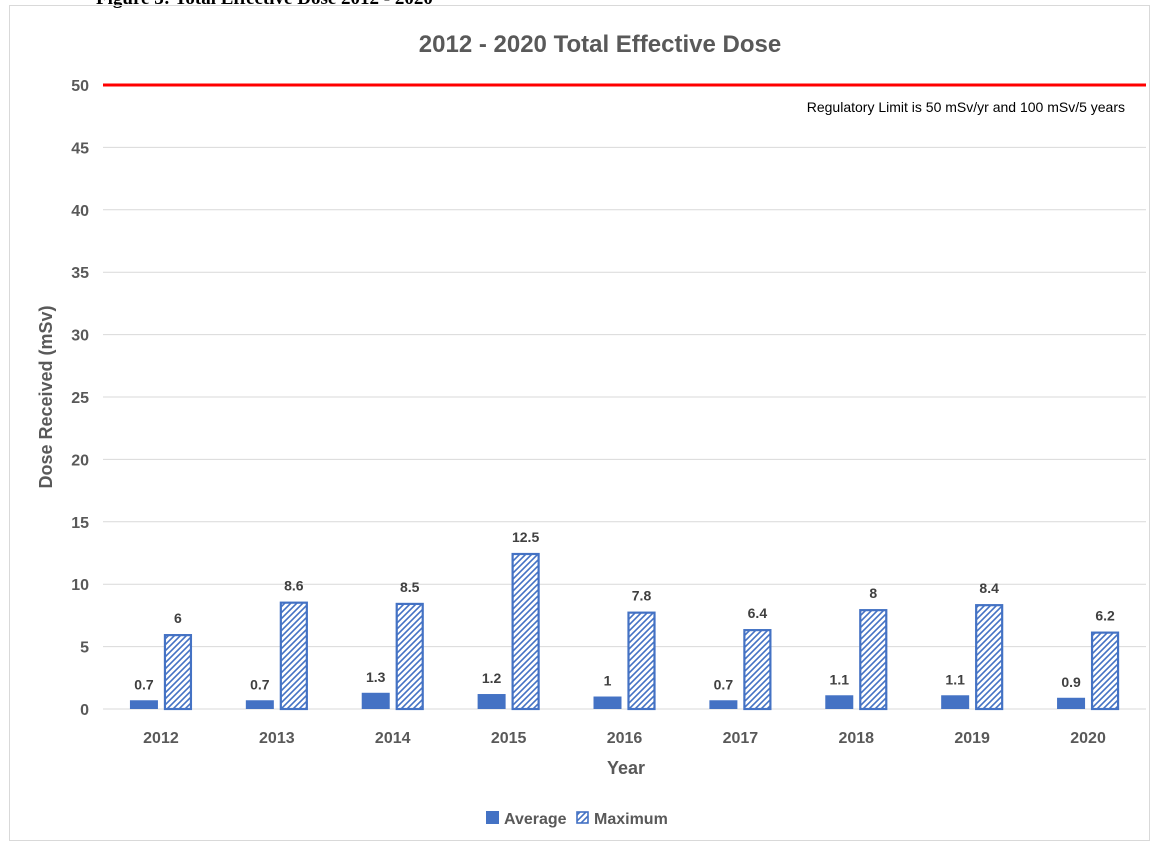  What do you see at coordinates (80, 460) in the screenshot?
I see `y-tick-label: 20` at bounding box center [80, 460].